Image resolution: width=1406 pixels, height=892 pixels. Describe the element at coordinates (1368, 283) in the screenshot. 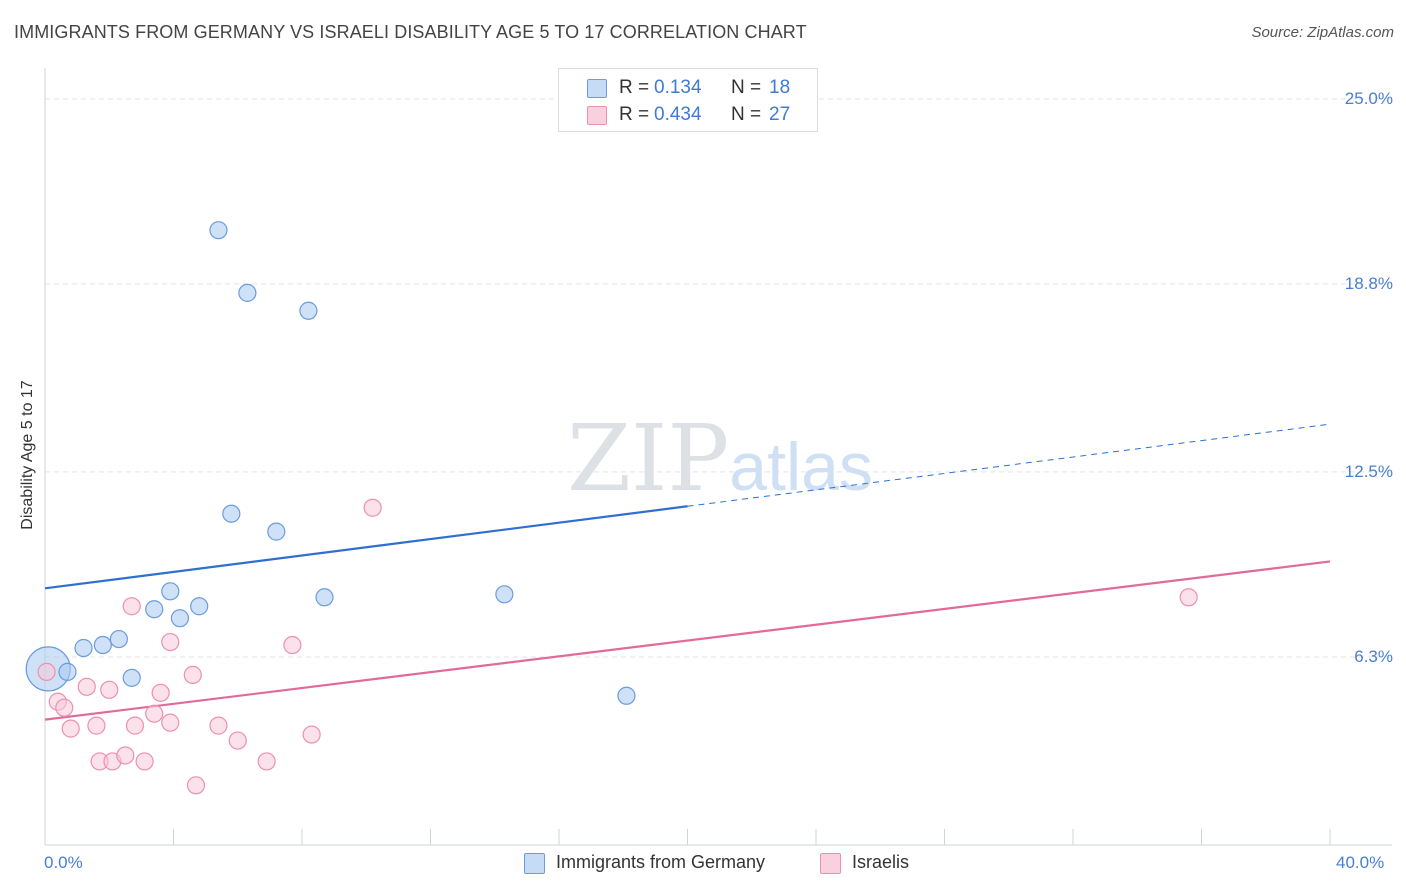

I see `y-tick-label: 18.8%` at that location.